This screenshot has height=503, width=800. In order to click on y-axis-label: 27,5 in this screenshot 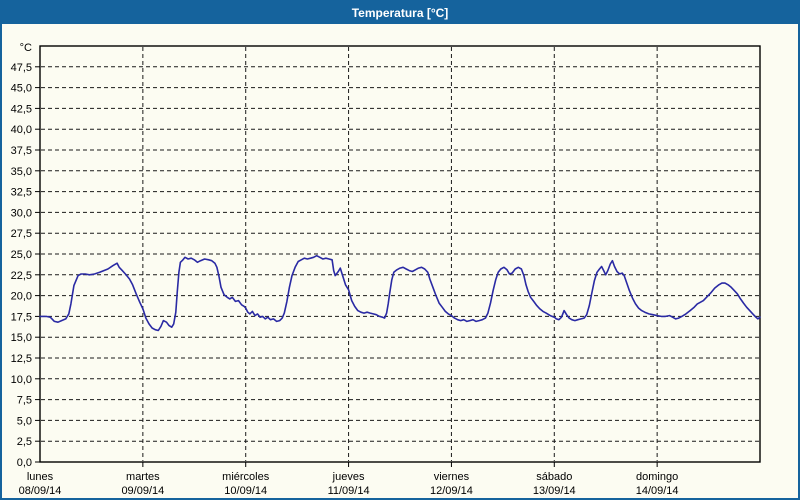, I will do `click(21, 234)`.